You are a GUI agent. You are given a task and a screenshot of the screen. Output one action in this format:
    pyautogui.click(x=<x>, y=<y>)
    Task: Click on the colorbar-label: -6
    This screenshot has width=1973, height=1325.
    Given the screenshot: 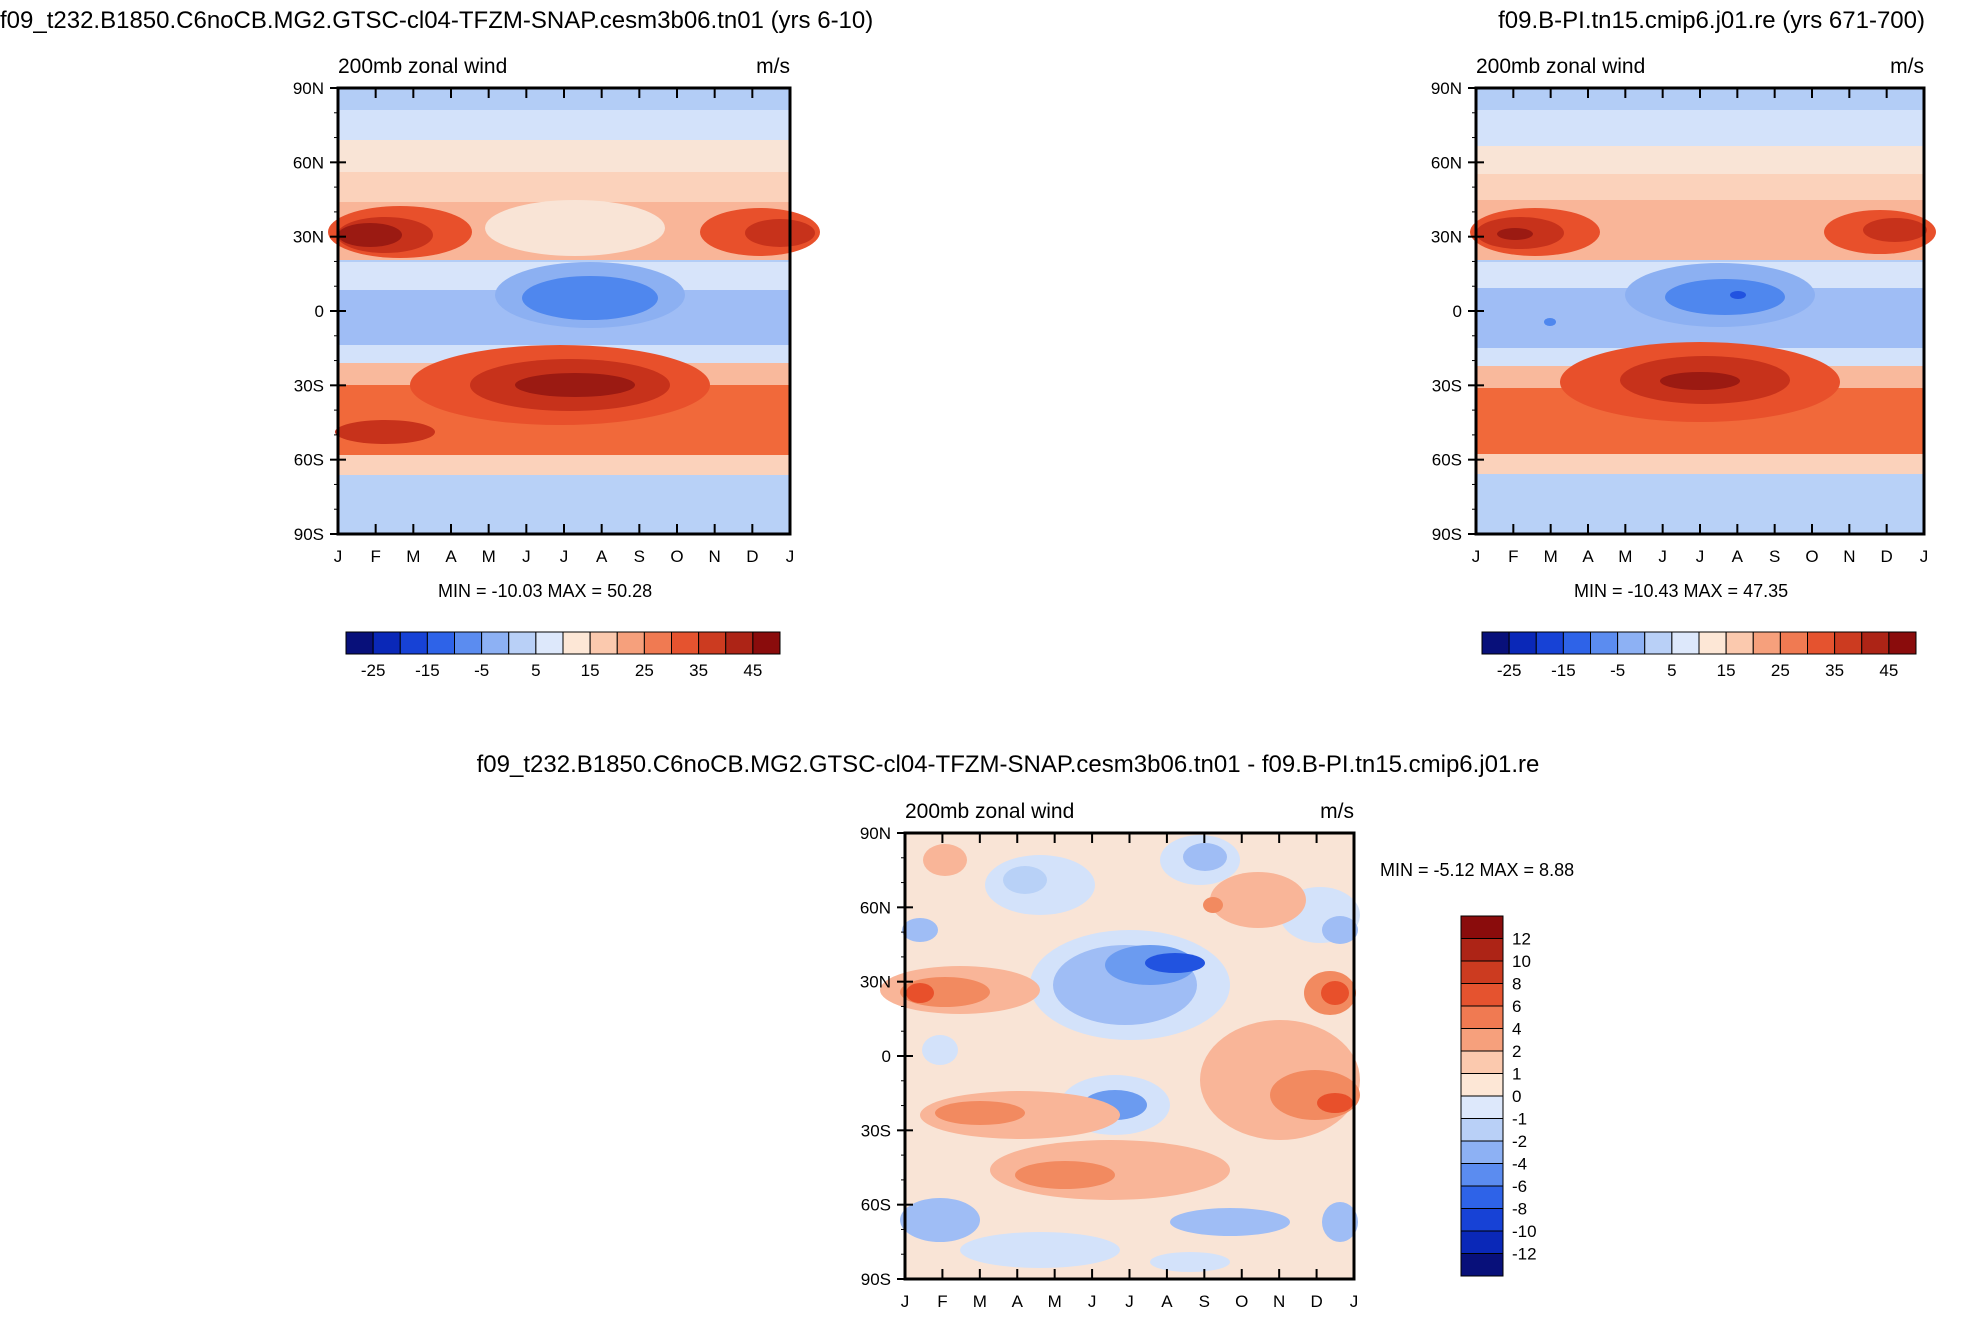 What is the action you would take?
    pyautogui.click(x=1519, y=1186)
    